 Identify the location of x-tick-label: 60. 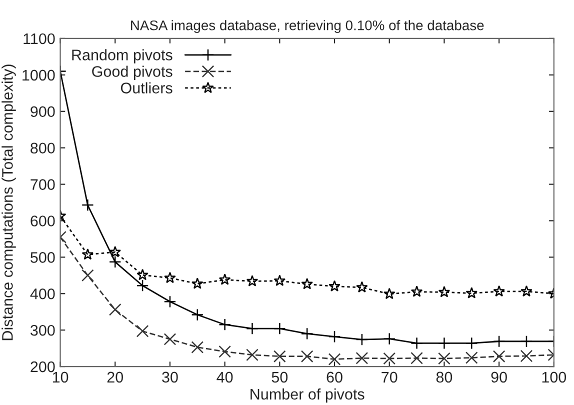
(334, 377).